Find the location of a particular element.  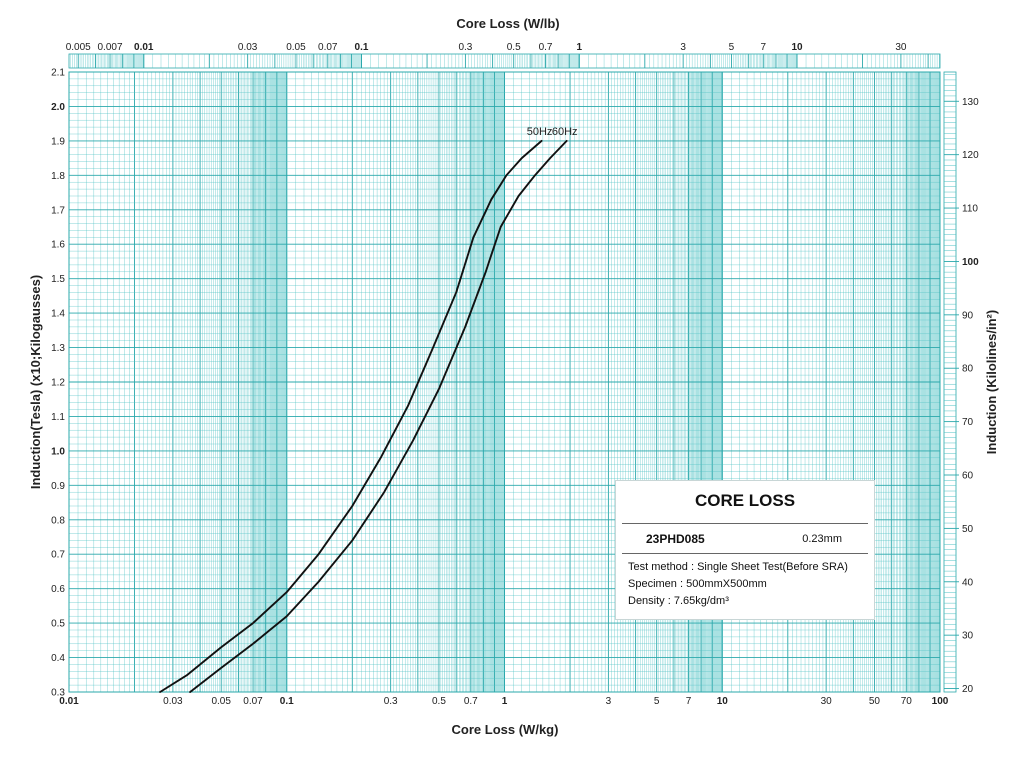

y-right-tick-label: 70 is located at coordinates (968, 422).